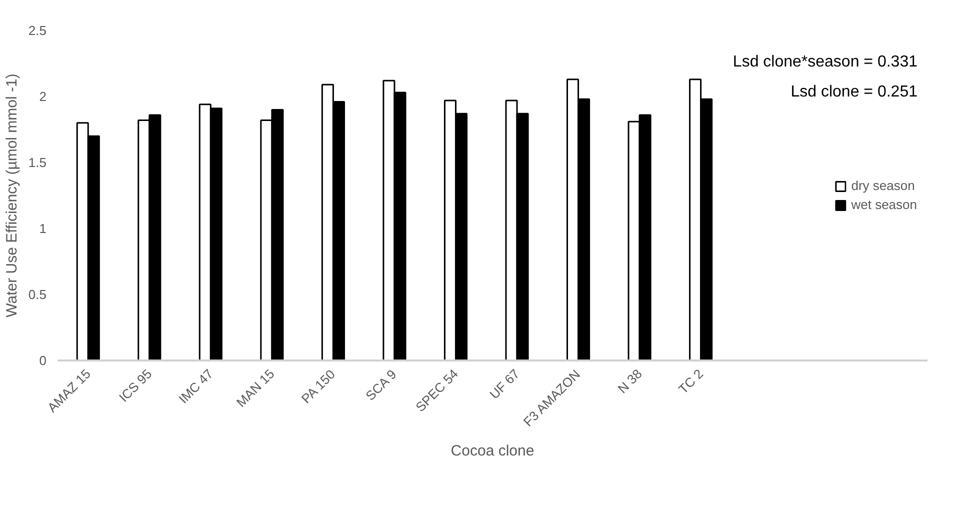 The image size is (976, 520). Describe the element at coordinates (381, 385) in the screenshot. I see `x-tick-label: SCA 9` at that location.